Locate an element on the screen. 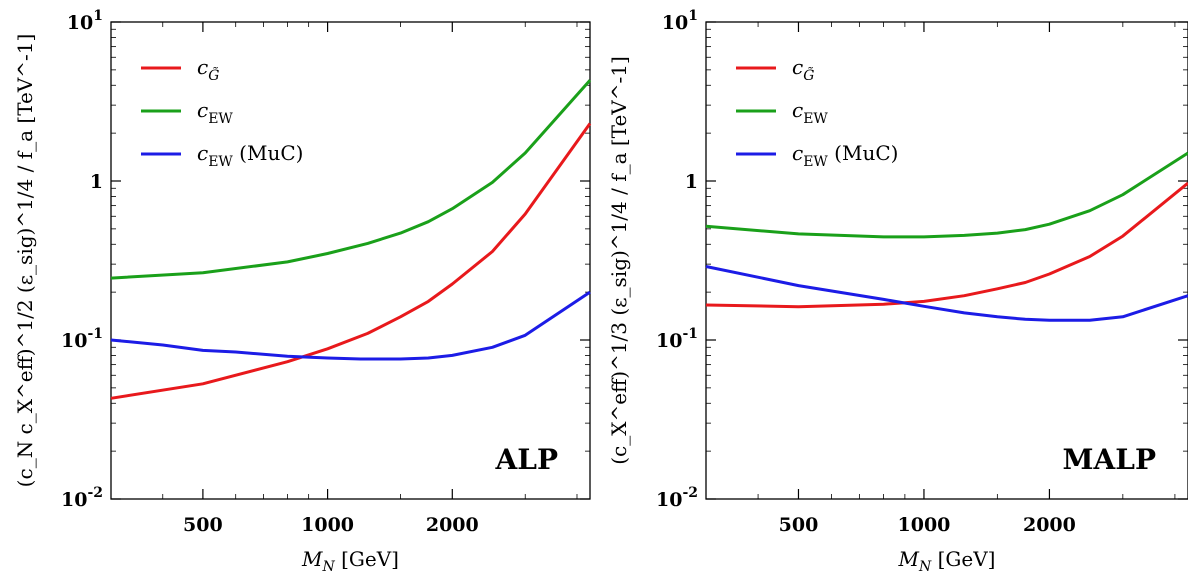 The width and height of the screenshot is (1188, 578). panel-label: ALP is located at coordinates (526, 459).